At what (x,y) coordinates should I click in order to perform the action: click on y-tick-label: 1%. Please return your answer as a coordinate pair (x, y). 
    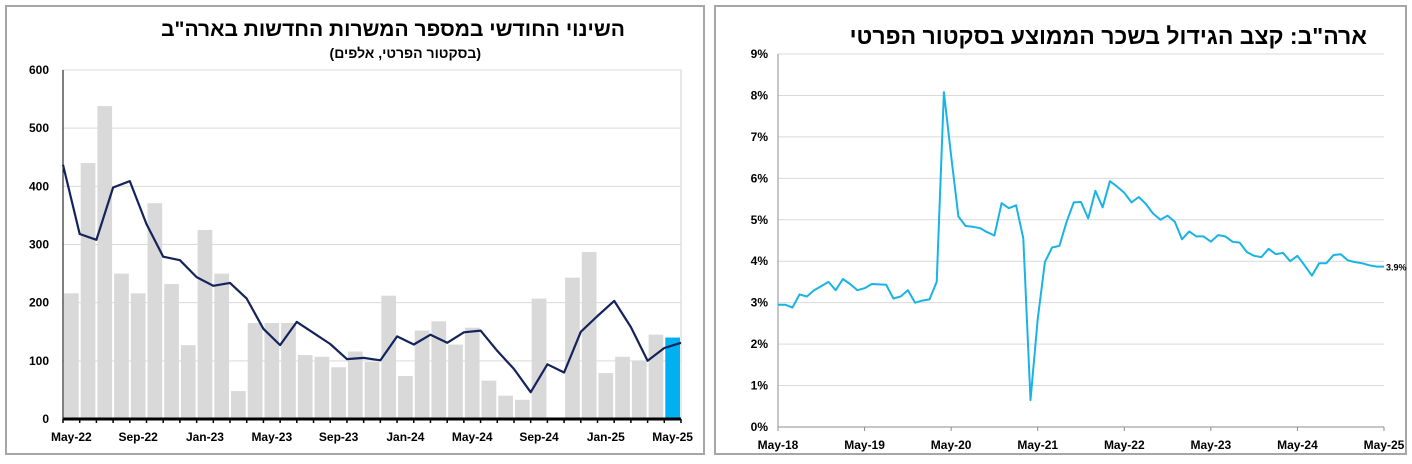
    Looking at the image, I should click on (760, 386).